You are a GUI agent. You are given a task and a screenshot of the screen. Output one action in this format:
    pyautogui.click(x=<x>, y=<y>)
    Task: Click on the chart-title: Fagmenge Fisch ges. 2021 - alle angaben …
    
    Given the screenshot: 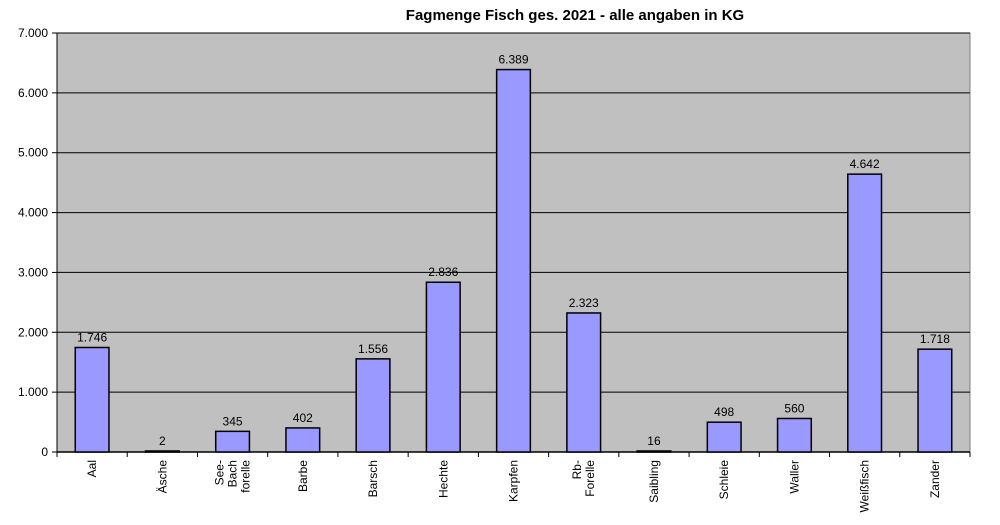 What is the action you would take?
    pyautogui.click(x=575, y=15)
    